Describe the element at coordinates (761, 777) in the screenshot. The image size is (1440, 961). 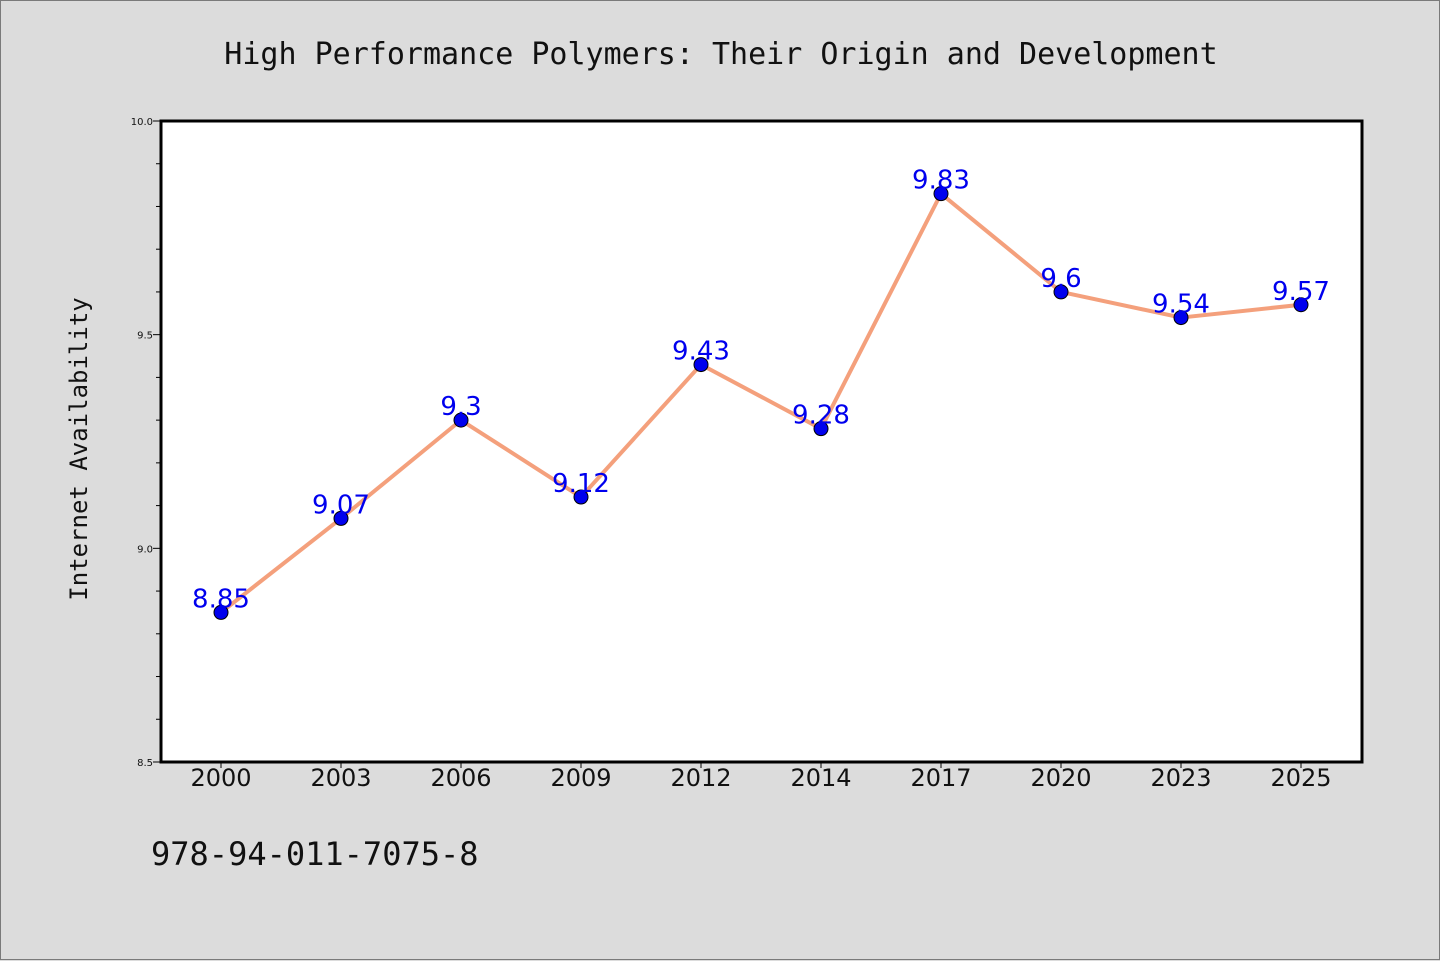
I see `x-axis: 2000 2003 2006 2009 2012 2014 2017 2020 2023 2025` at that location.